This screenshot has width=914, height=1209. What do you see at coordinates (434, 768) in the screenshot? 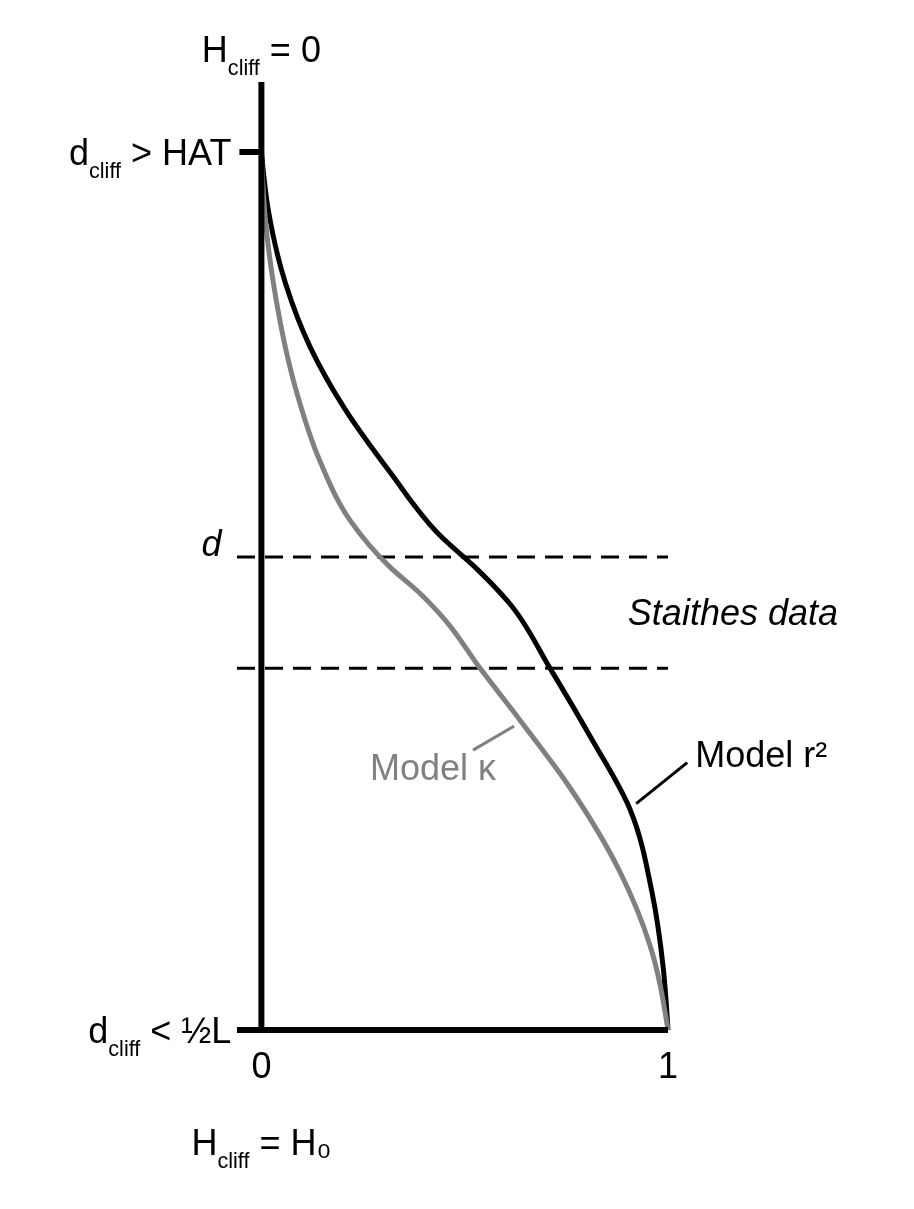
I see `legend-label: Model κ` at bounding box center [434, 768].